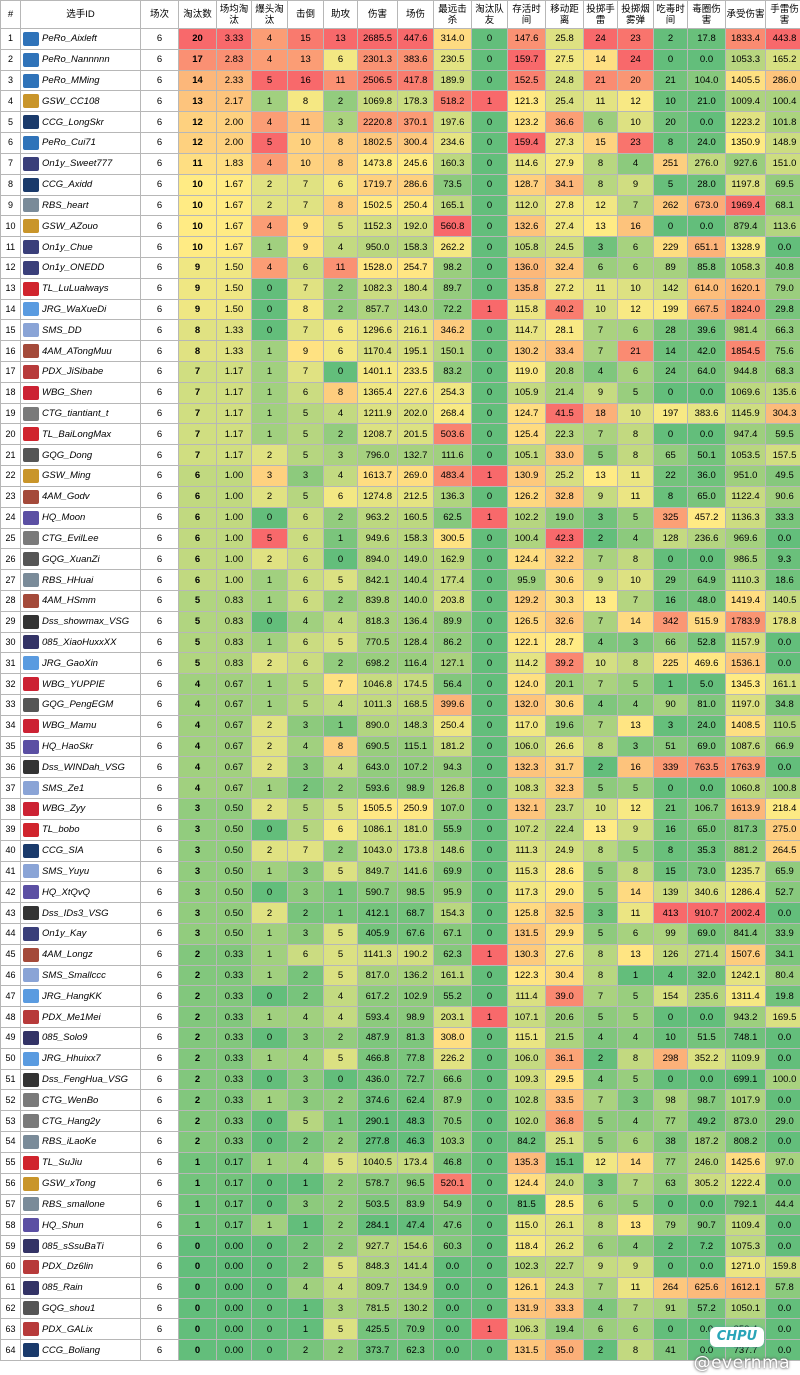  What do you see at coordinates (564, 1246) in the screenshot?
I see `stat-cell: 26.2` at bounding box center [564, 1246].